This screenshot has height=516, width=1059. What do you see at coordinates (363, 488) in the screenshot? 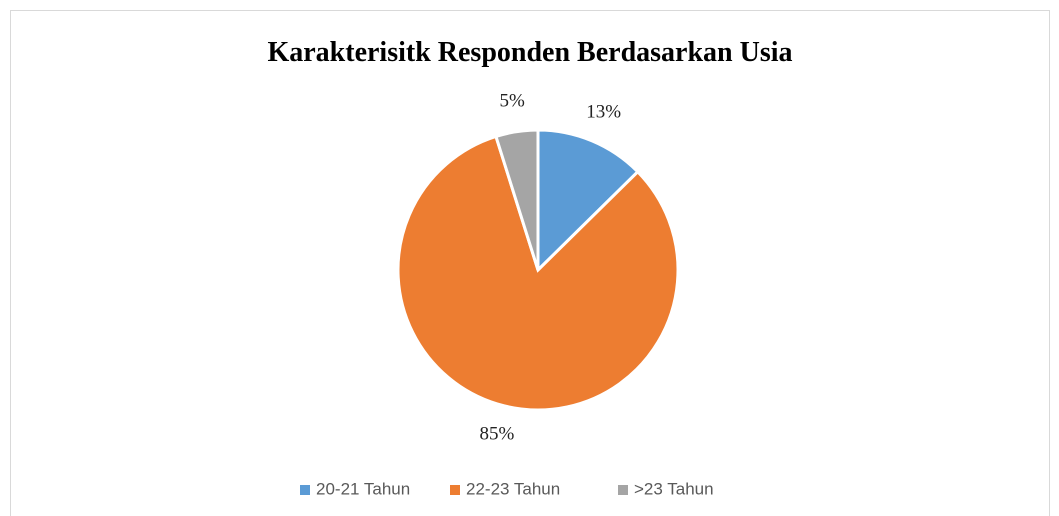
I see `legend-label: 20-21 Tahun` at bounding box center [363, 488].